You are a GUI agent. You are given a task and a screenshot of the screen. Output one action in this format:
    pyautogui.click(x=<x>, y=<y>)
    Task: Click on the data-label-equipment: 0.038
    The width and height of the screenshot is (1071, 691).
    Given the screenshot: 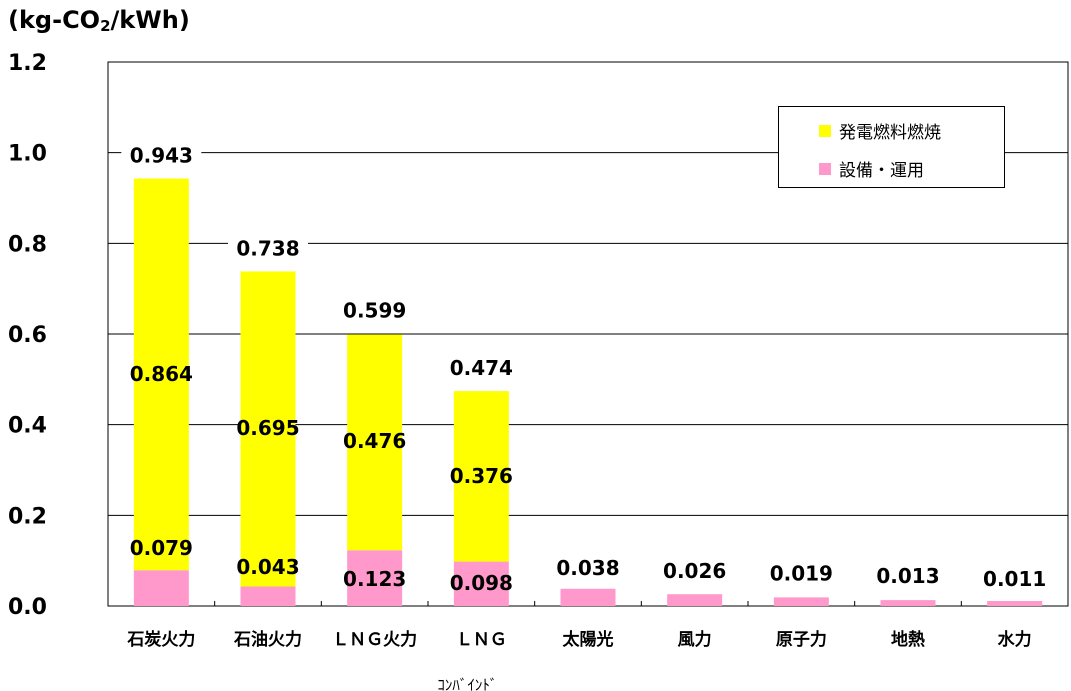 What is the action you would take?
    pyautogui.click(x=587, y=568)
    